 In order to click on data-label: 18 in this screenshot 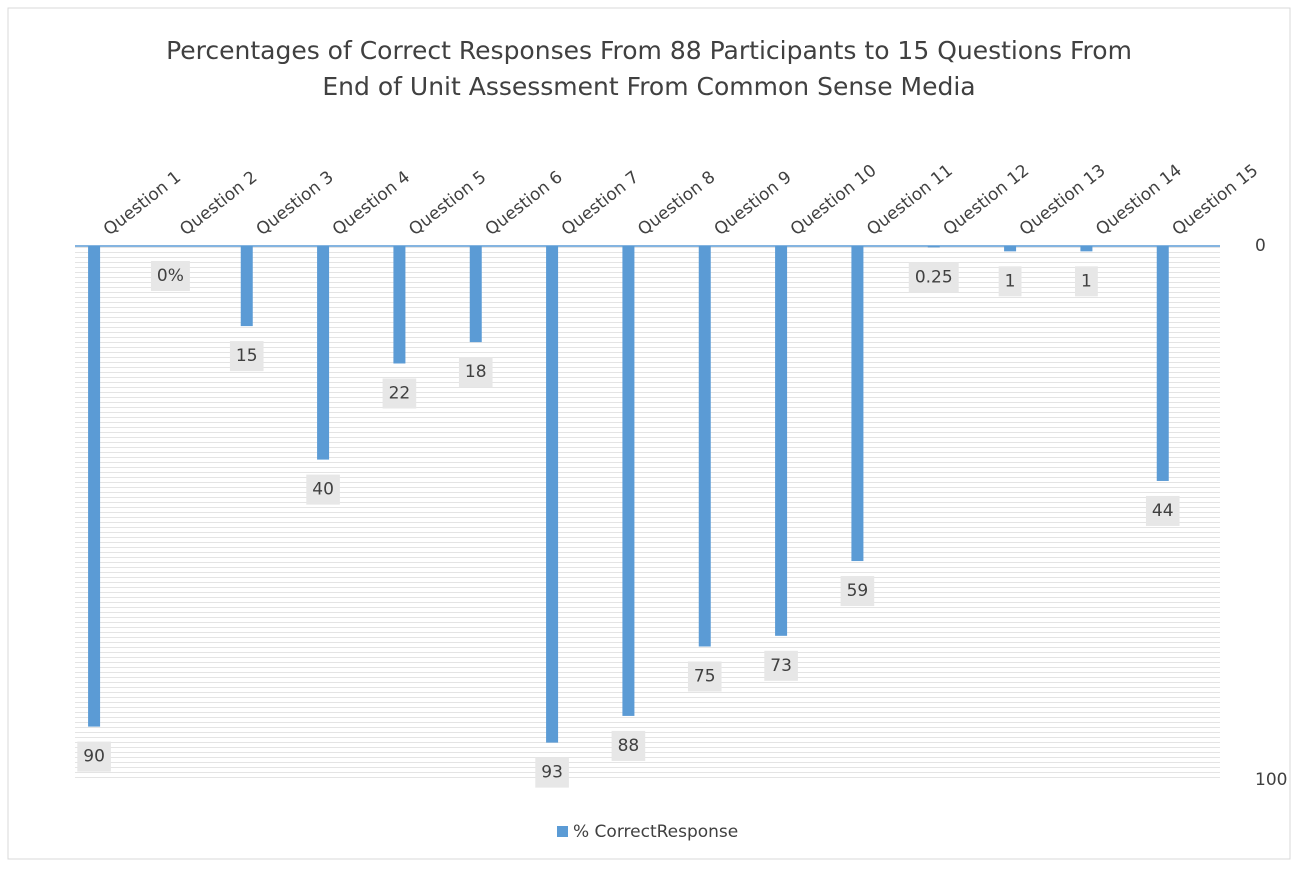, I will do `click(476, 372)`.